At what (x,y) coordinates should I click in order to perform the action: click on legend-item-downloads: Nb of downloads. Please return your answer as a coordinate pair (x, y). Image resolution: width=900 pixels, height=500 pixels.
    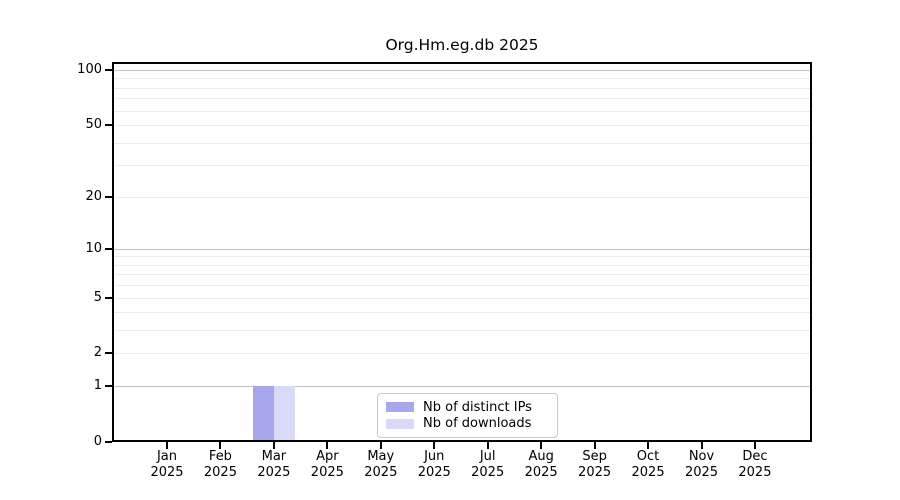
    Looking at the image, I should click on (467, 423).